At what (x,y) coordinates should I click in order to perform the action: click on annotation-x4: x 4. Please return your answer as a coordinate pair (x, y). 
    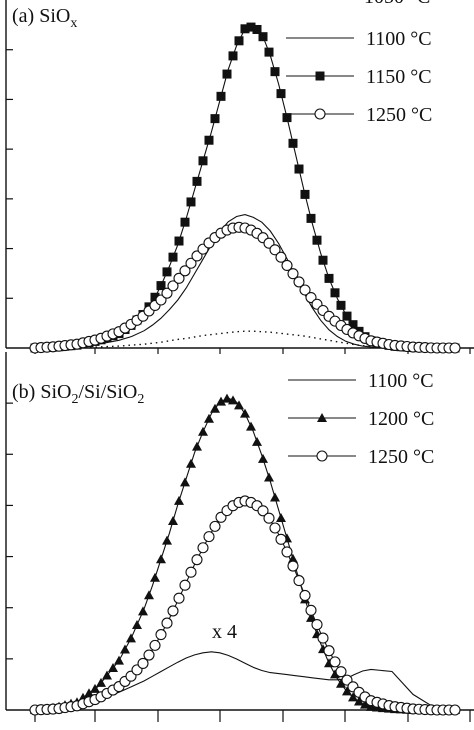
    Looking at the image, I should click on (224, 632).